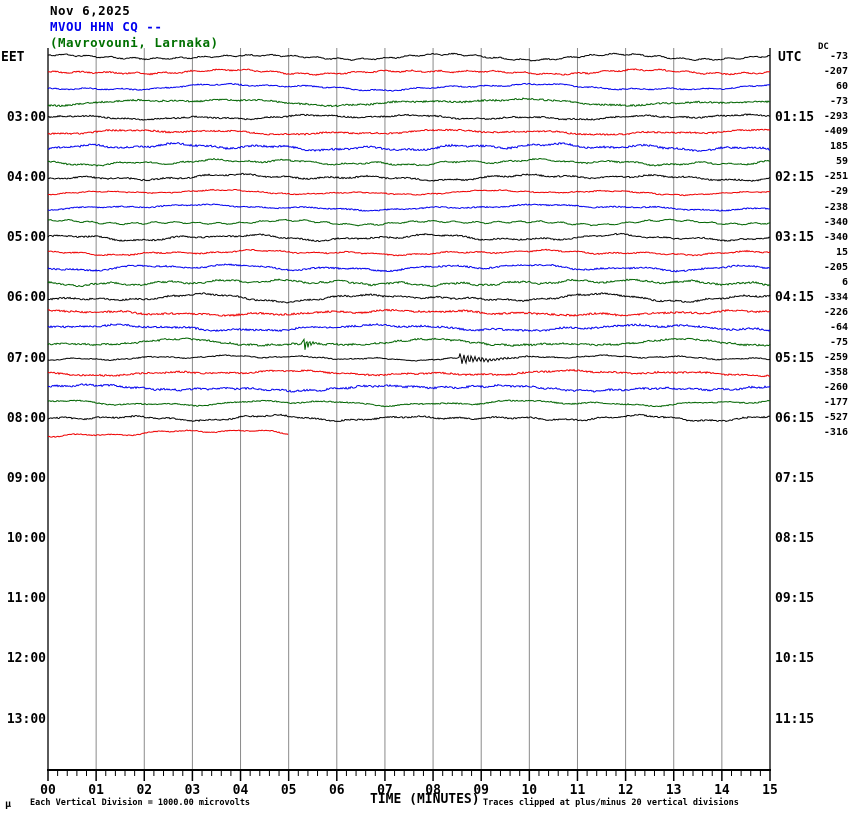 Image resolution: width=850 pixels, height=814 pixels. I want to click on dc-offset-value: -293, so click(835, 117).